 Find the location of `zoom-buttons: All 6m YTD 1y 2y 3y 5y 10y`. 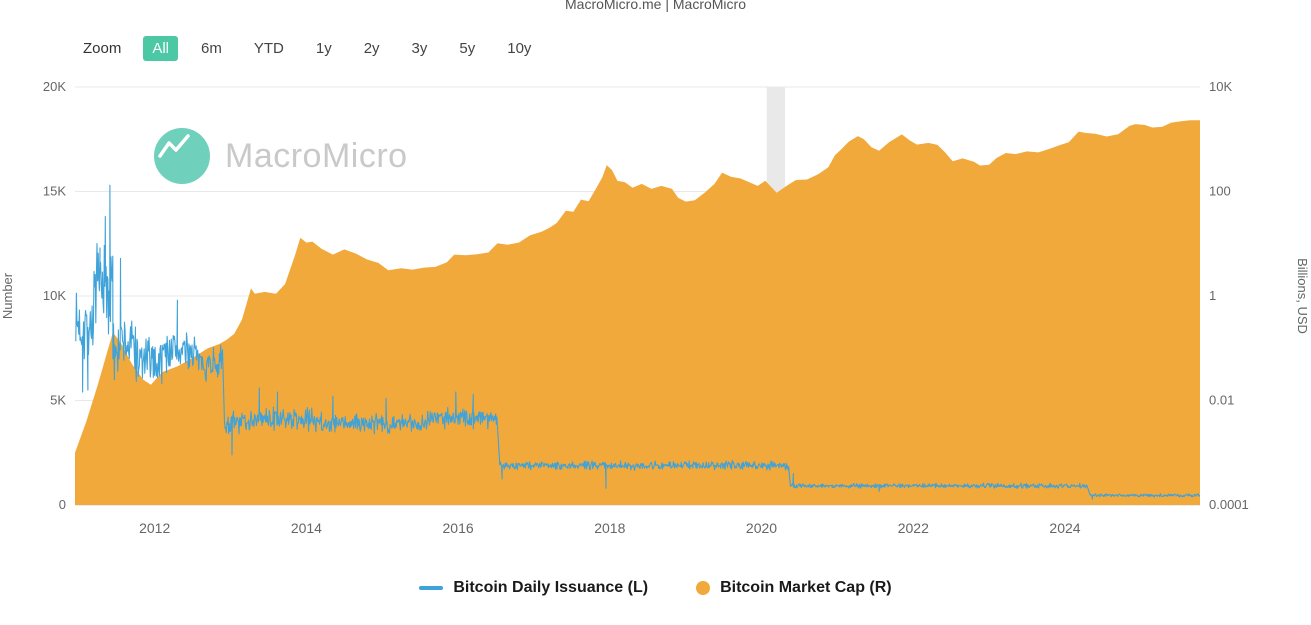

zoom-buttons: All 6m YTD 1y 2y 3y 5y 10y is located at coordinates (341, 48).